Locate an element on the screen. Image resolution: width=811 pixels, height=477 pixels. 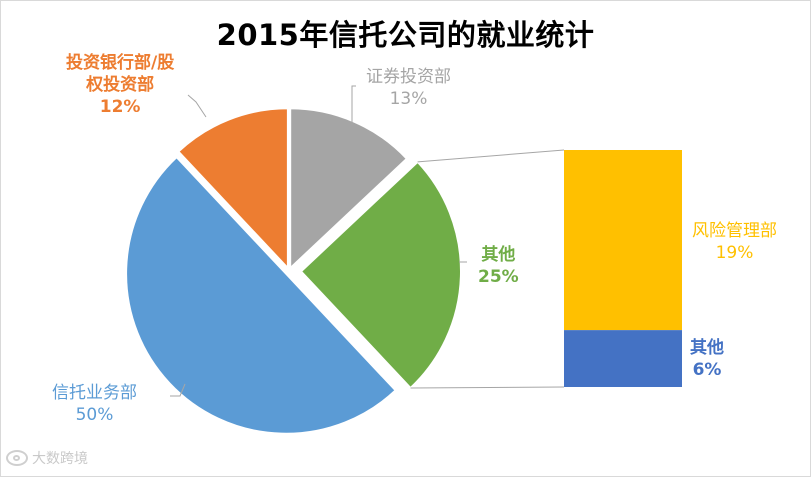
label-securities: 证券投资部 13% is located at coordinates (408, 88).